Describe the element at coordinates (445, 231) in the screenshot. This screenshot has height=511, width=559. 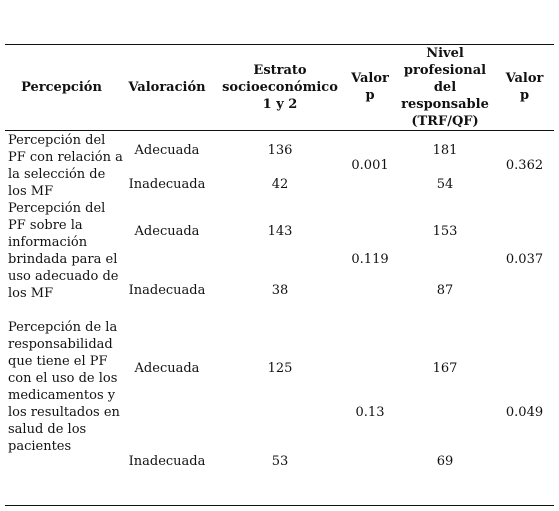
I see `row-2-nivel-adecuada: 153` at that location.